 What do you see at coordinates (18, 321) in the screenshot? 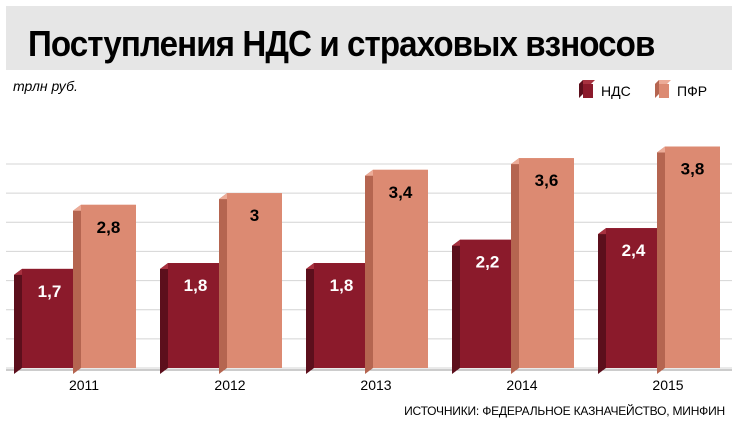
I see `bar-nds-2011-side` at bounding box center [18, 321].